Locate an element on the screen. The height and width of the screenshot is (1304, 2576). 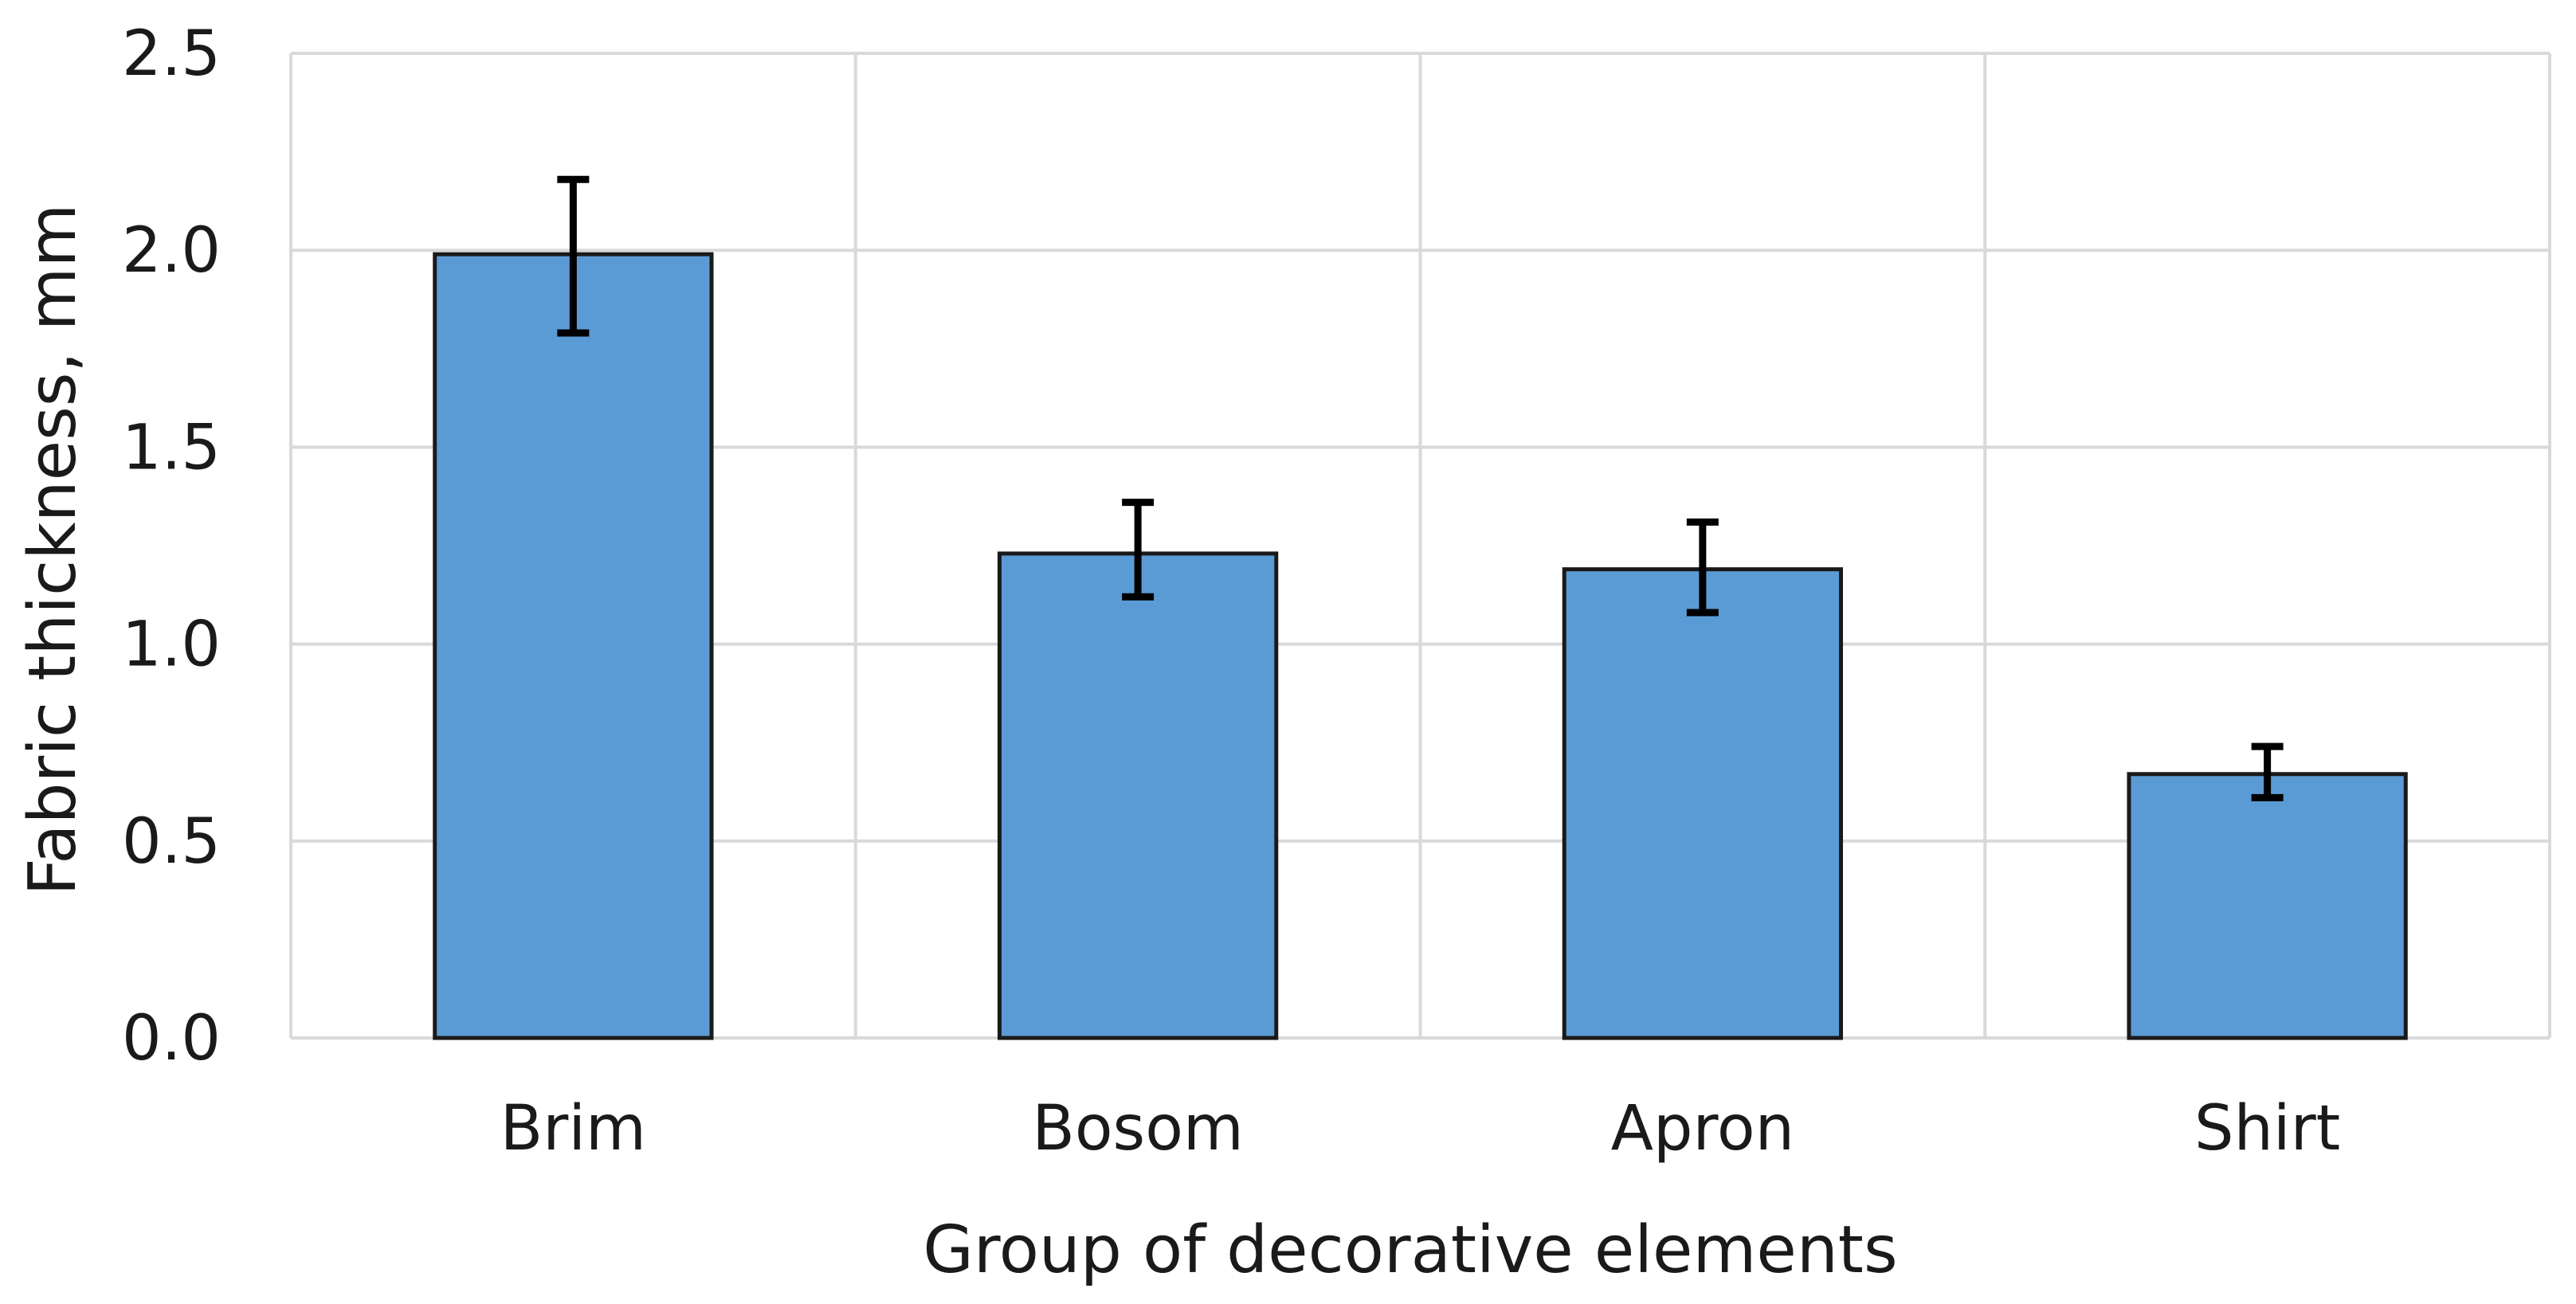
x-tick-label: Brim is located at coordinates (573, 1129).